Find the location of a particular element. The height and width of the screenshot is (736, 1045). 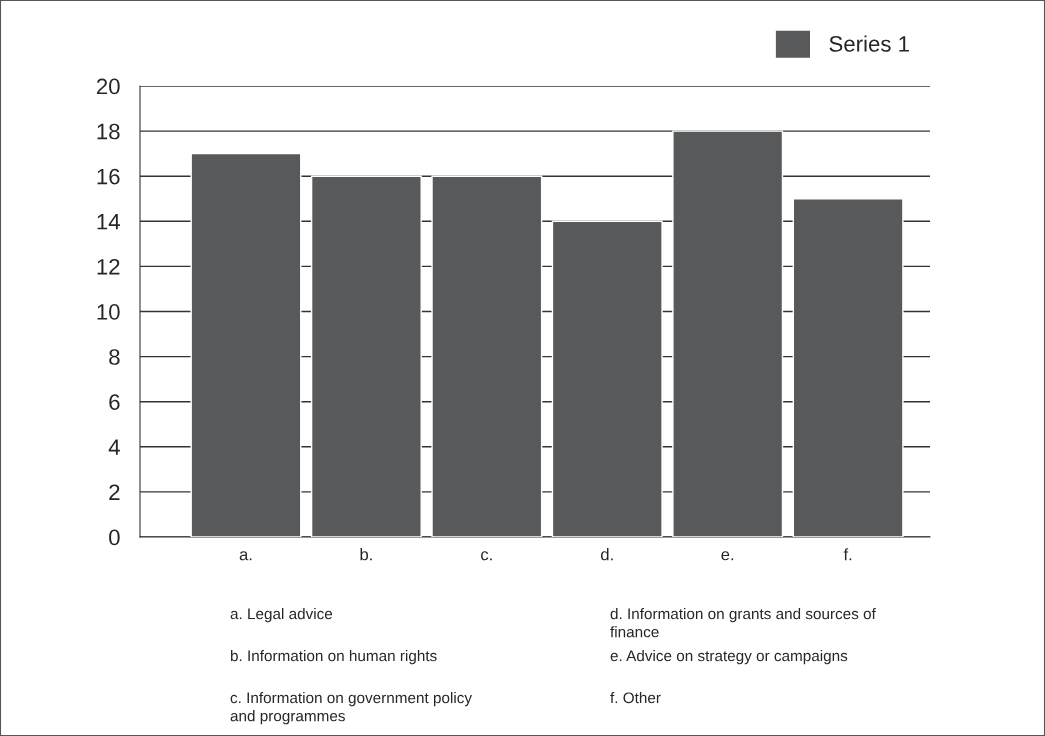

y-tick-label: 8 is located at coordinates (114, 357).